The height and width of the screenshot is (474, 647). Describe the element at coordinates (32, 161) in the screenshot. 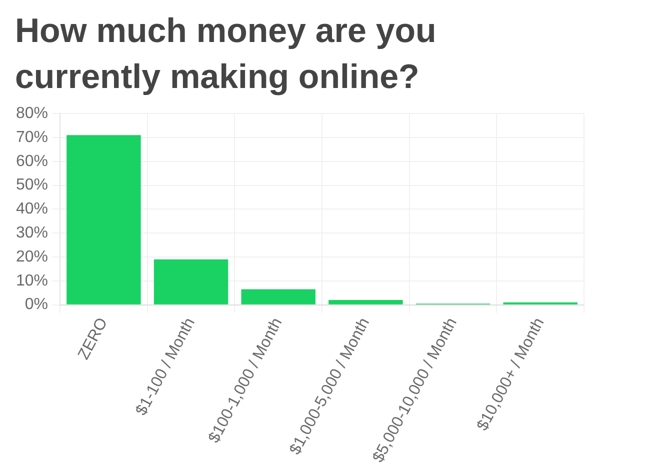

I see `y-tick-label: 60%` at that location.